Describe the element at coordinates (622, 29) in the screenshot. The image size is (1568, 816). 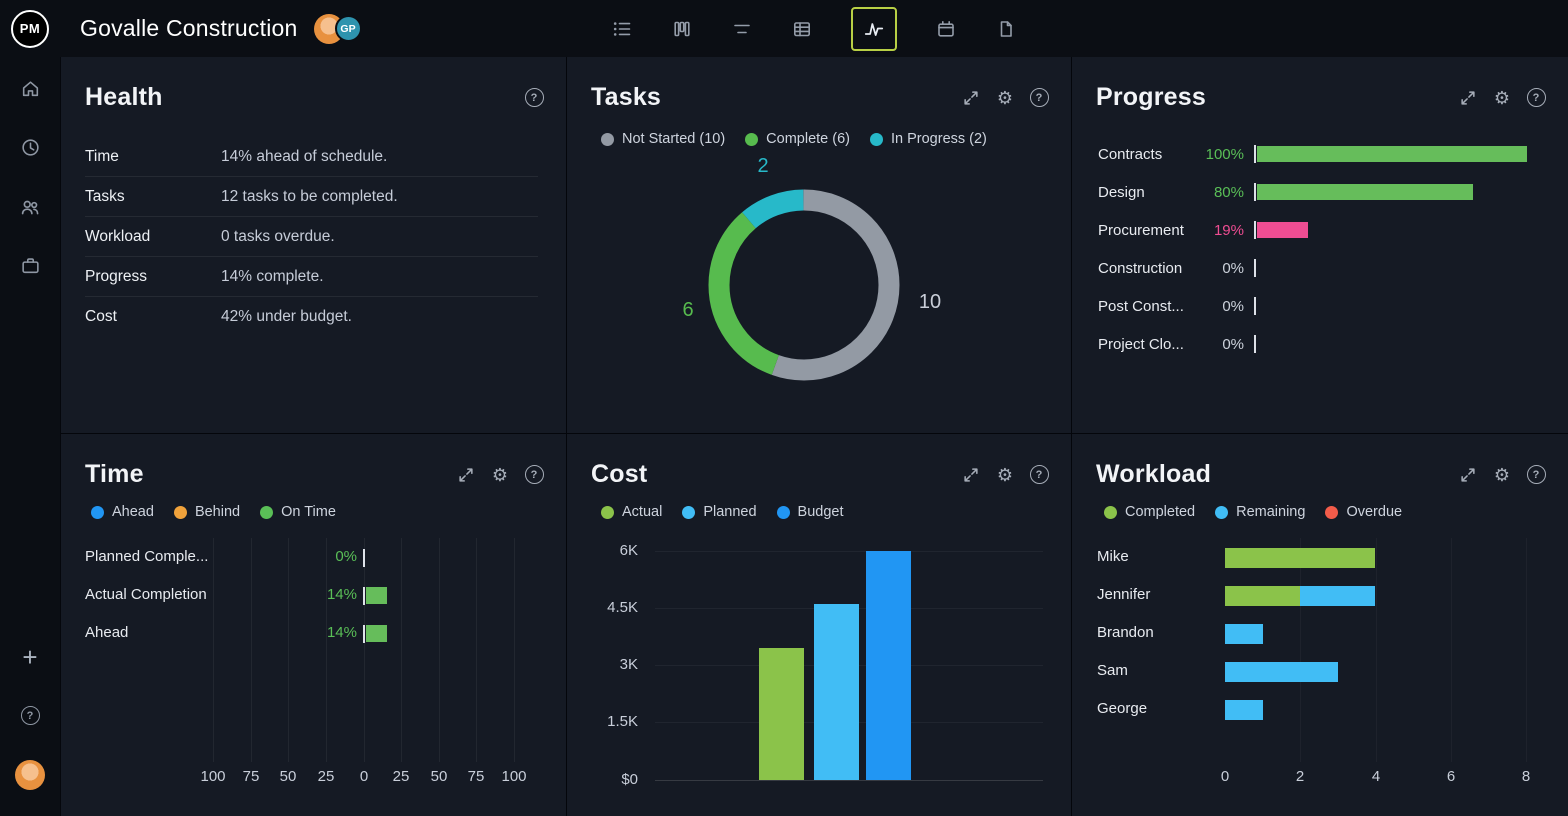
I see `list-view-icon` at that location.